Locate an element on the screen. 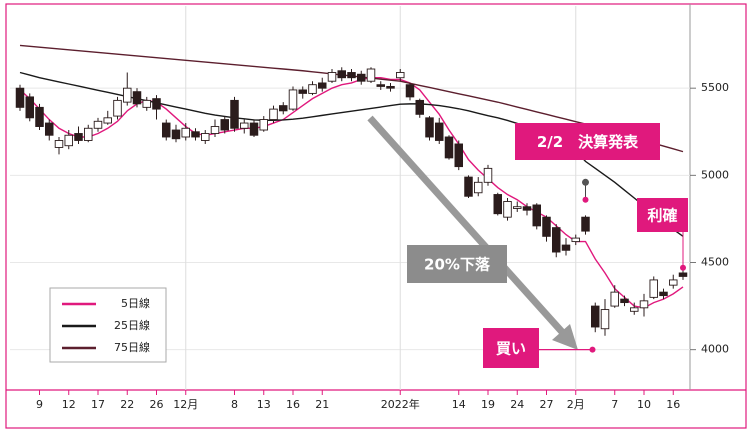 This screenshot has height=435, width=753. y-tick-label: 5000 is located at coordinates (715, 174).